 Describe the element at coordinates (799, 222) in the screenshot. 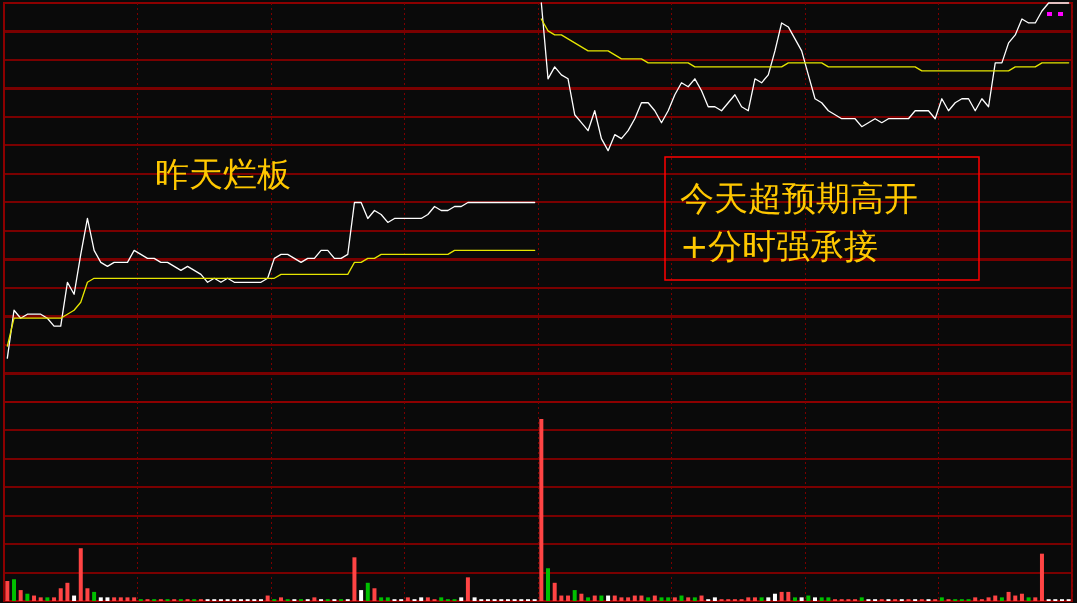

I see `annotation: 今天超预期高开 +分时强承接` at that location.